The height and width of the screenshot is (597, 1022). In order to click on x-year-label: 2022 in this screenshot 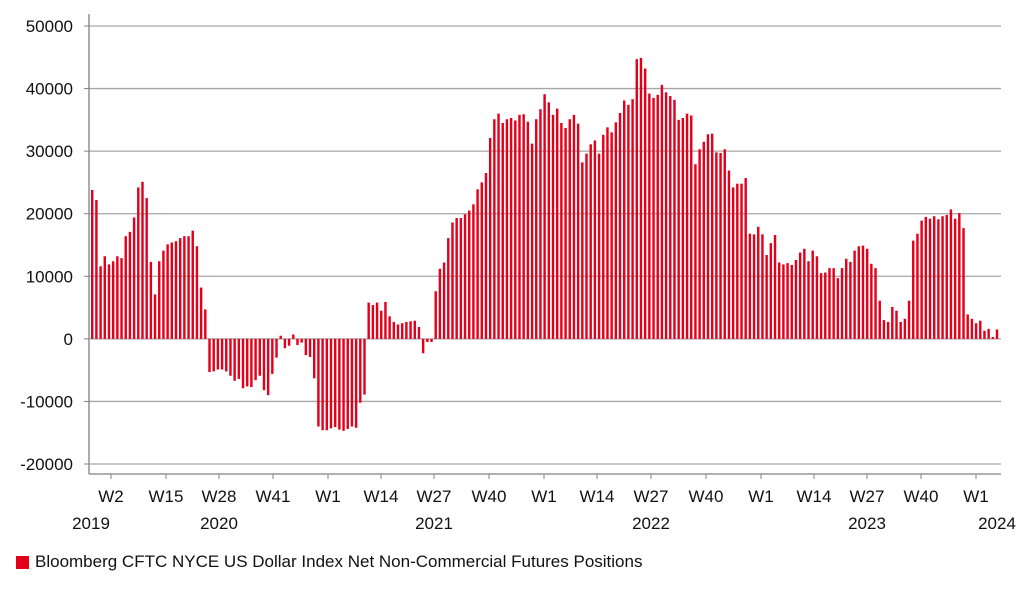, I will do `click(651, 523)`.